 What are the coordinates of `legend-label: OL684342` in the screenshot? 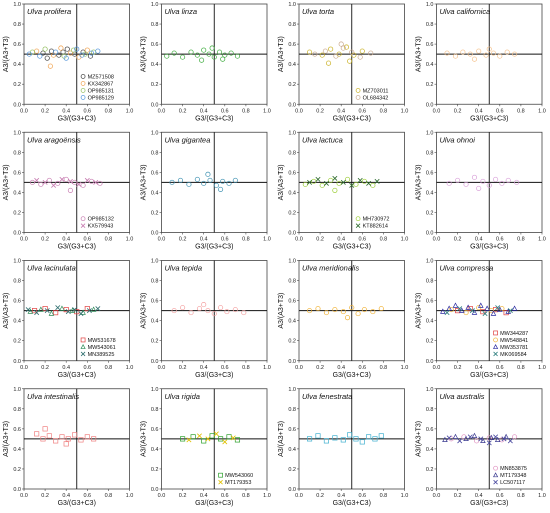 It's located at (376, 98).